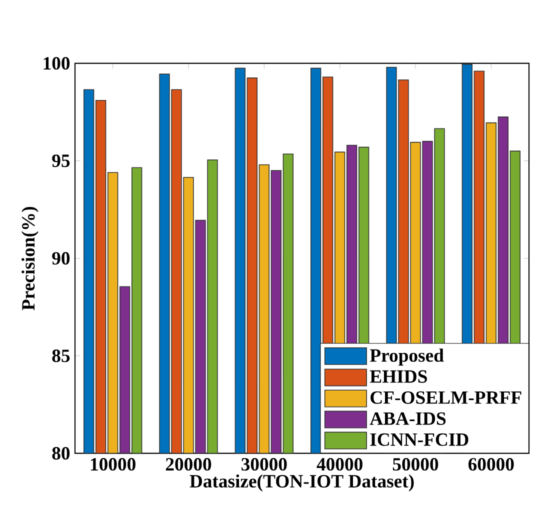  Describe the element at coordinates (408, 419) in the screenshot. I see `legend-label: ABA-IDS` at that location.